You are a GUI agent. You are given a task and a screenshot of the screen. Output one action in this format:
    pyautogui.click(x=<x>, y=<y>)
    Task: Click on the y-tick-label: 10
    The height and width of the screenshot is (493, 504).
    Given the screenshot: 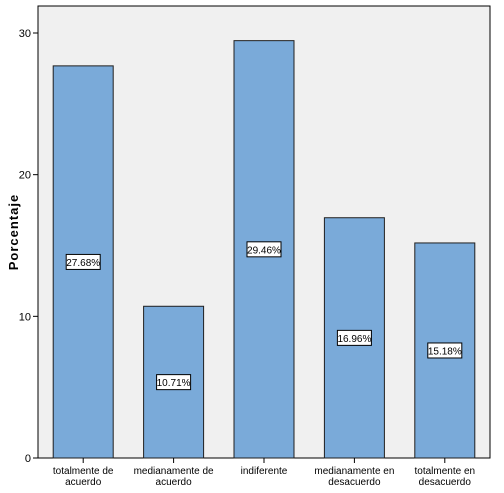 What is the action you would take?
    pyautogui.click(x=25, y=317)
    